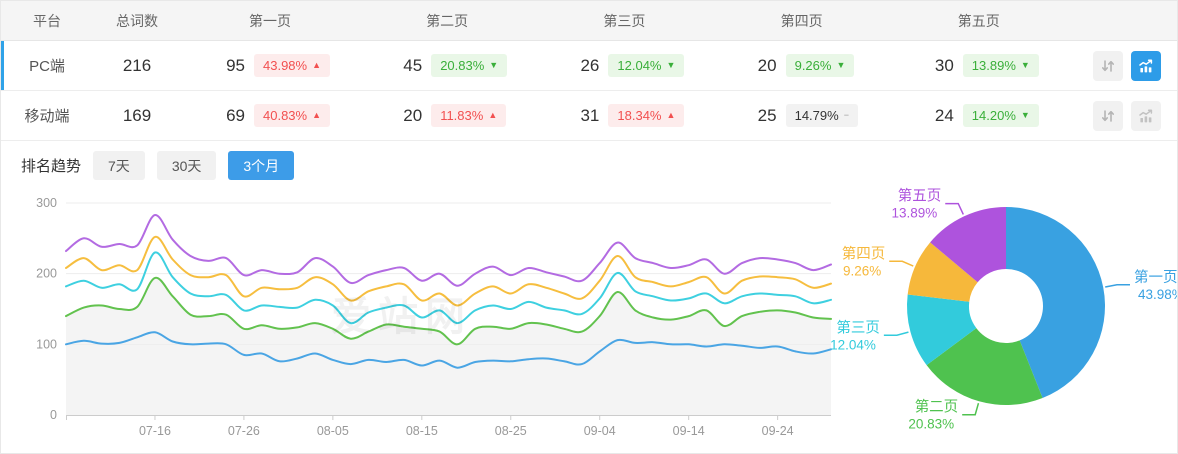 The width and height of the screenshot is (1178, 454). Describe the element at coordinates (137, 65) in the screenshot. I see `total-words: 216` at that location.